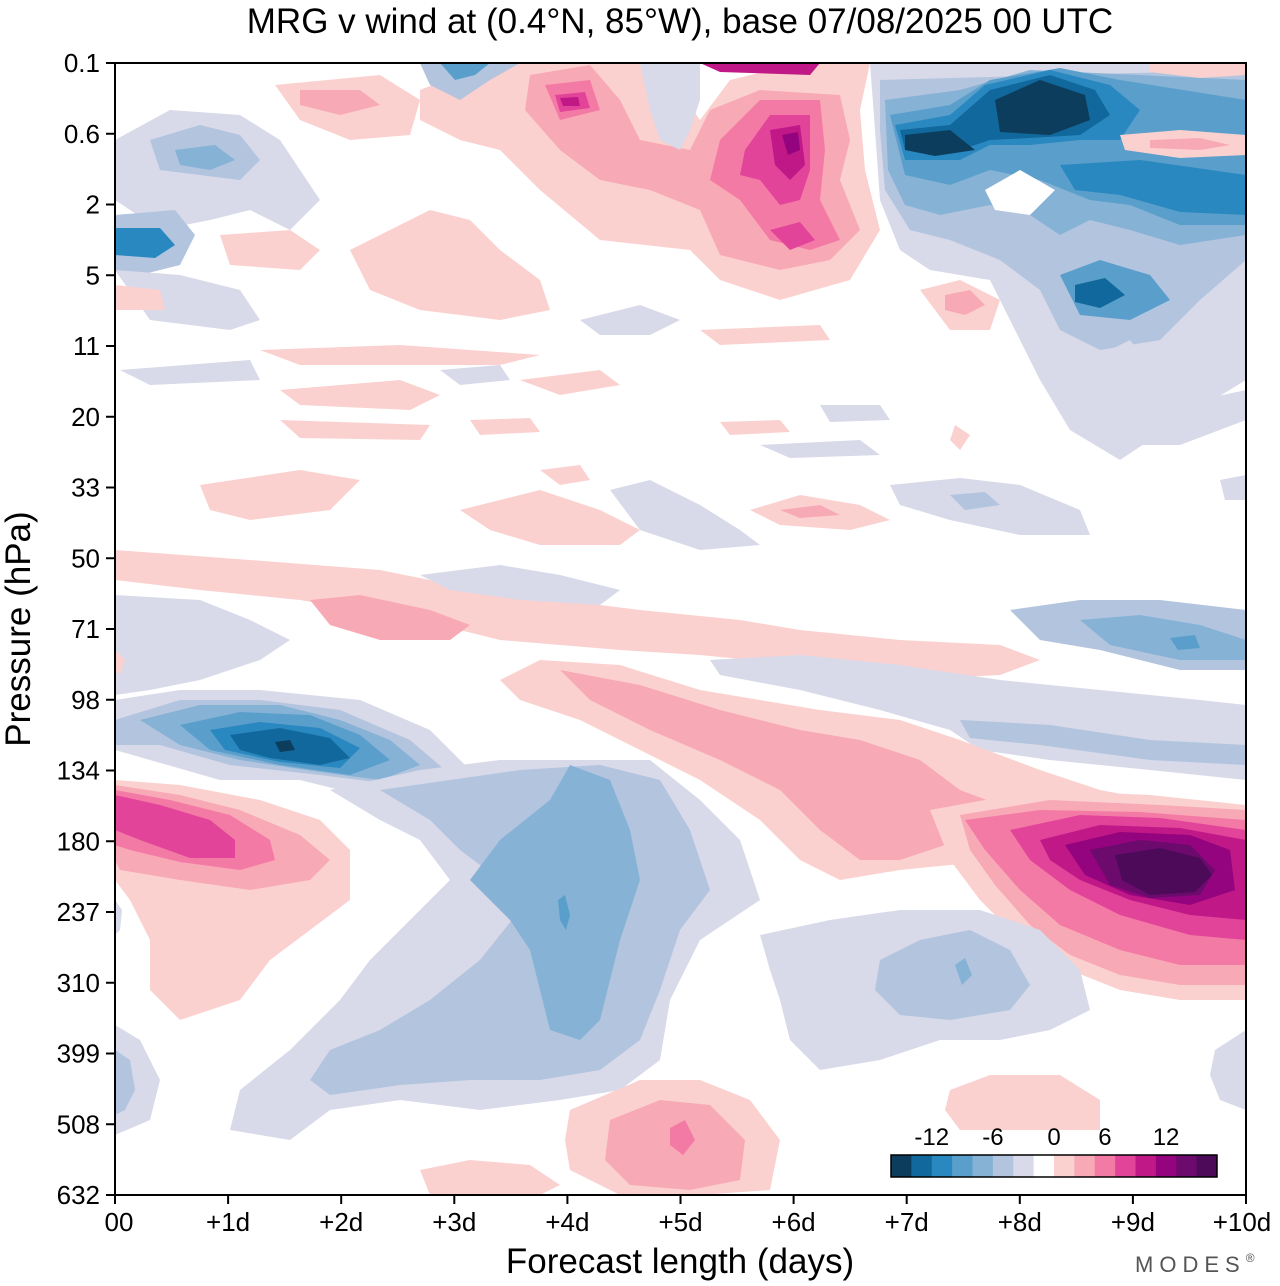 This screenshot has height=1286, width=1280. I want to click on x-tick-label: +2d, so click(341, 1222).